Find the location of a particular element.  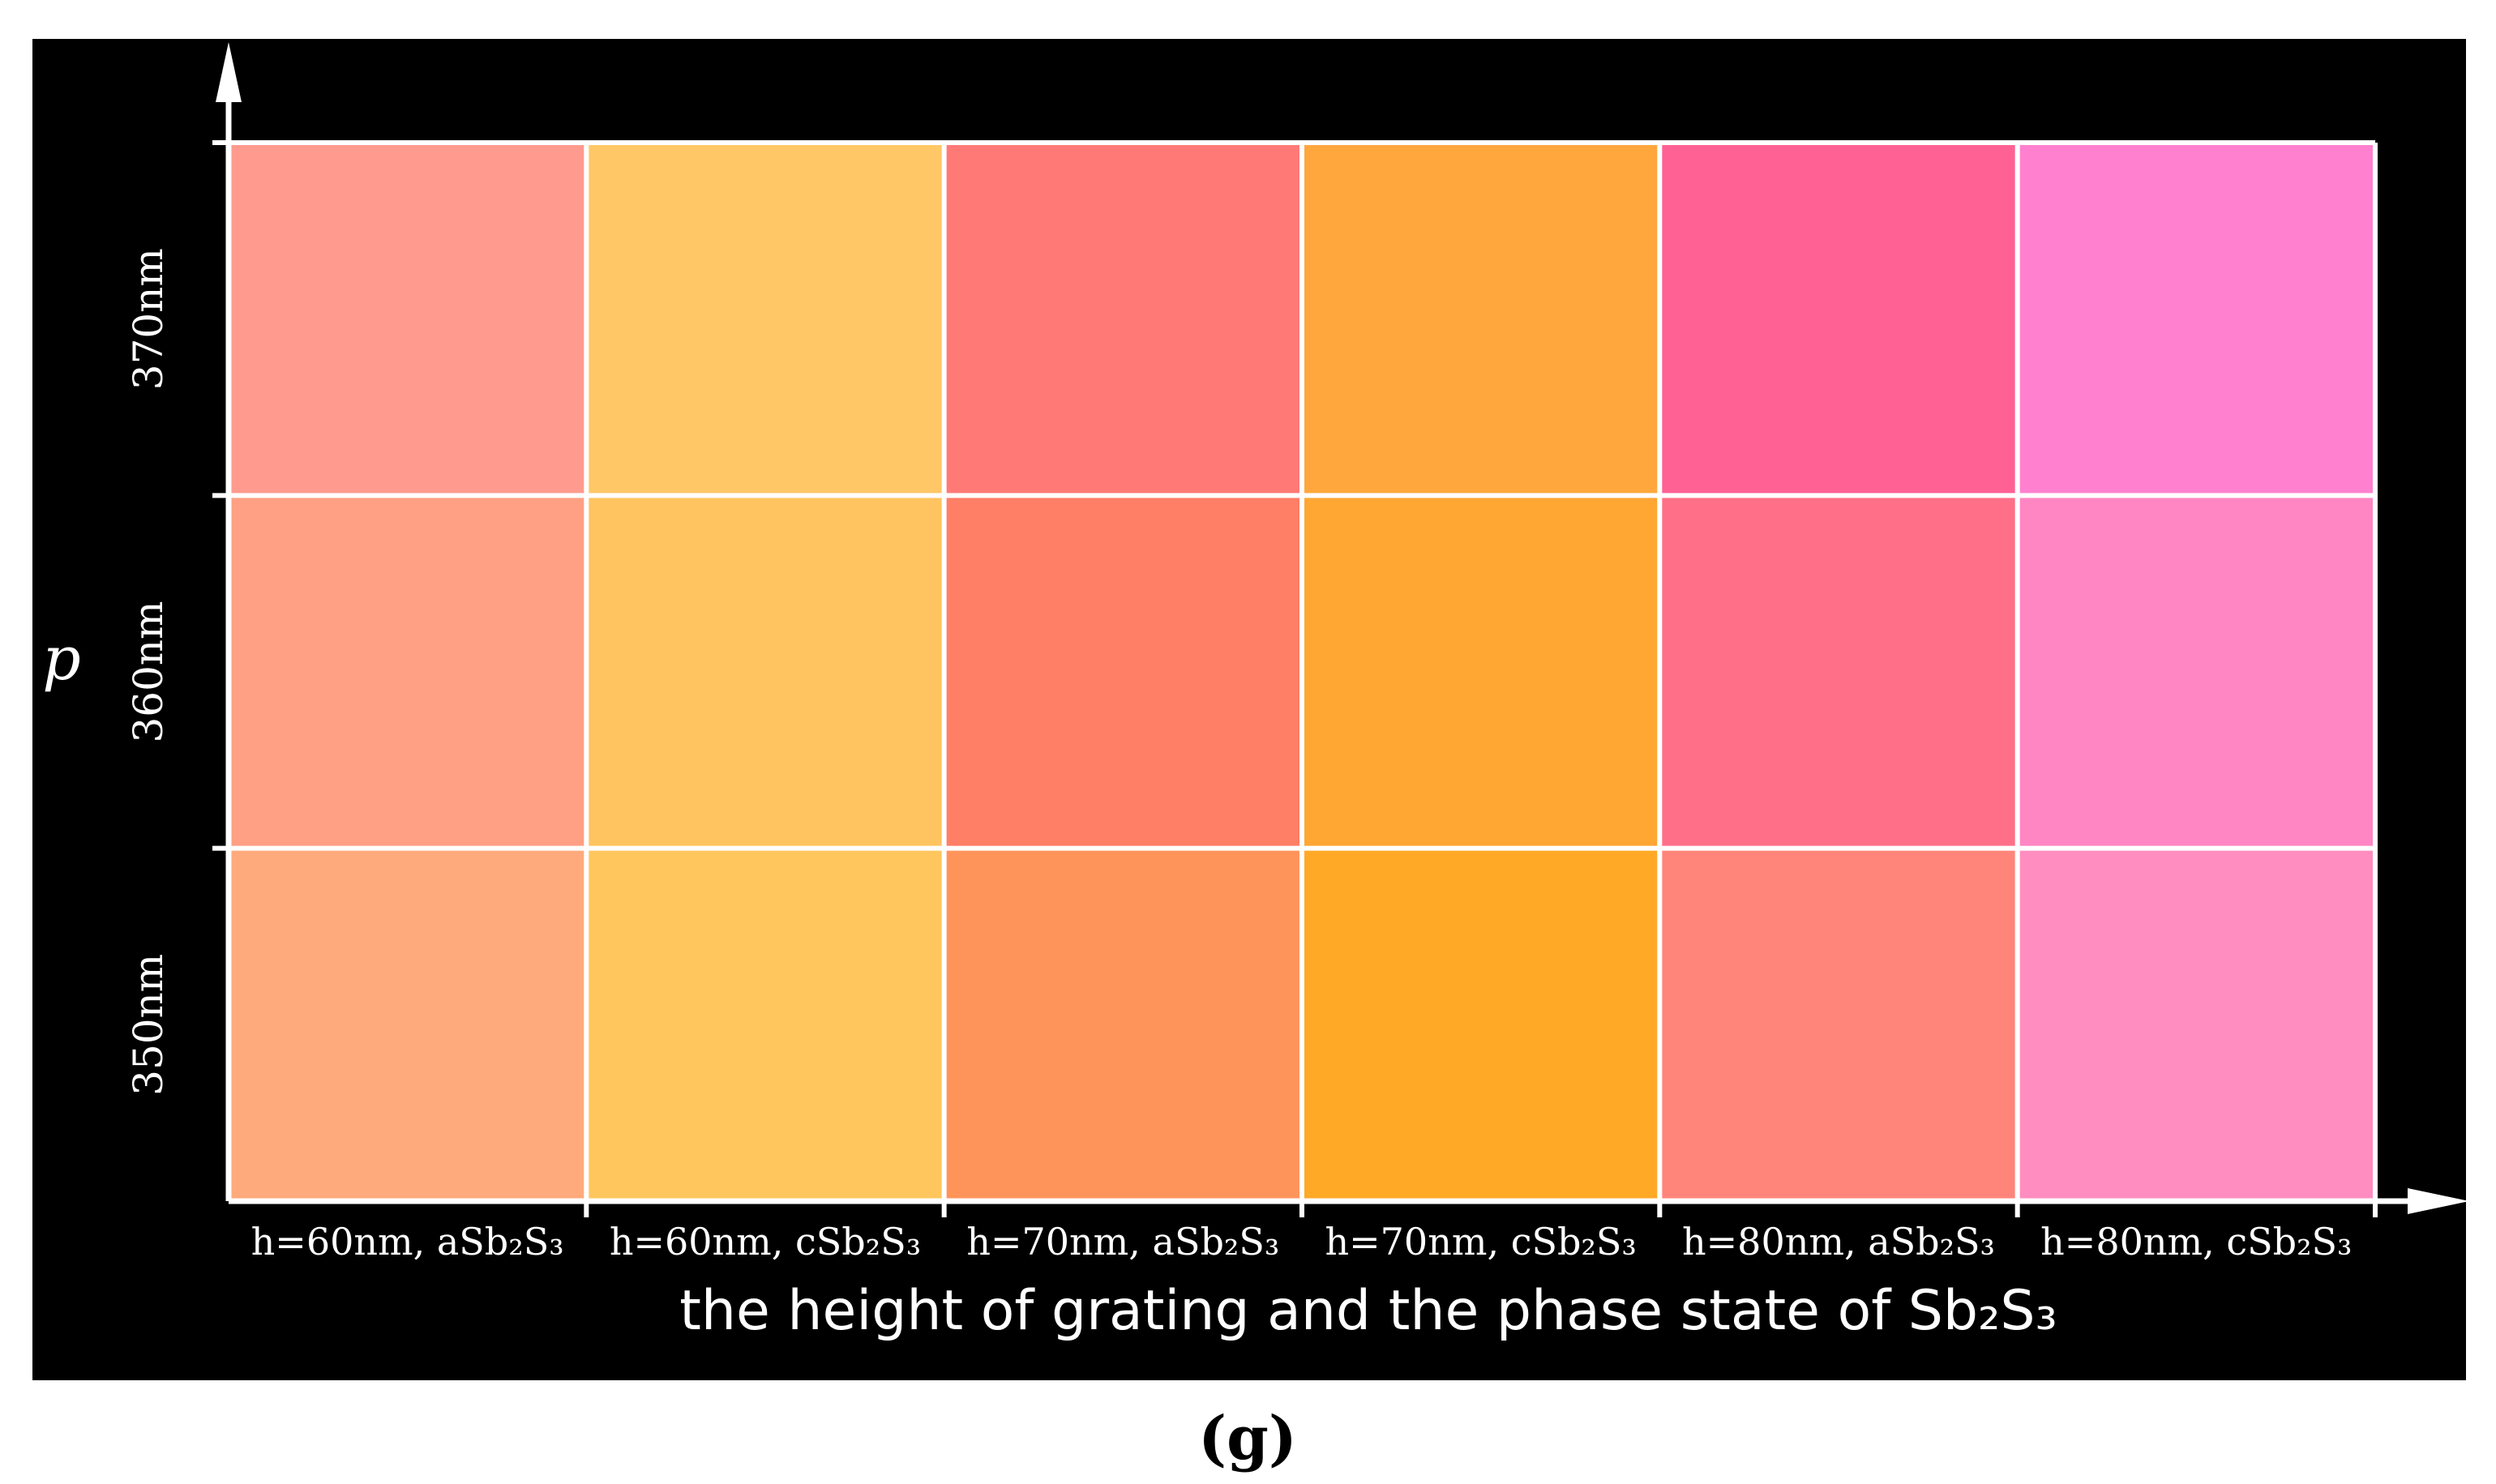

y-tick-labels: 370nm 360nm 350nm is located at coordinates (148, 672).